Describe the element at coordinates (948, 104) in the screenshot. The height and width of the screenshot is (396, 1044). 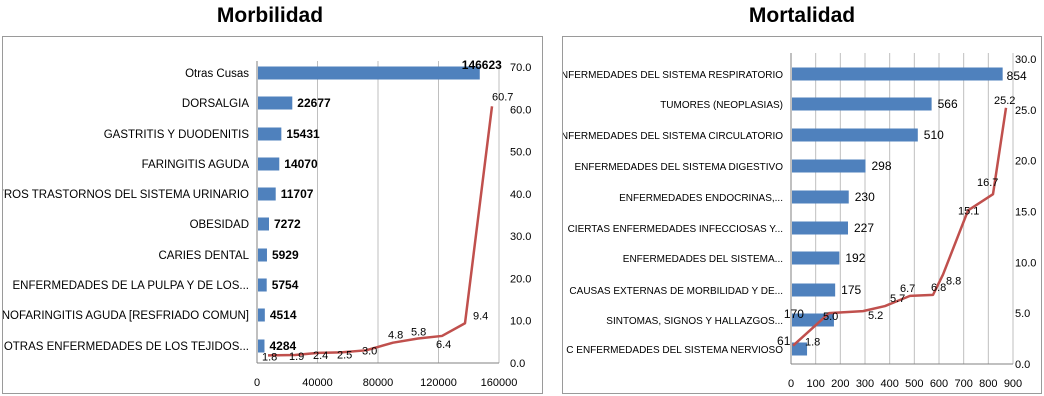
I see `mortalidad-value-label: 566` at that location.